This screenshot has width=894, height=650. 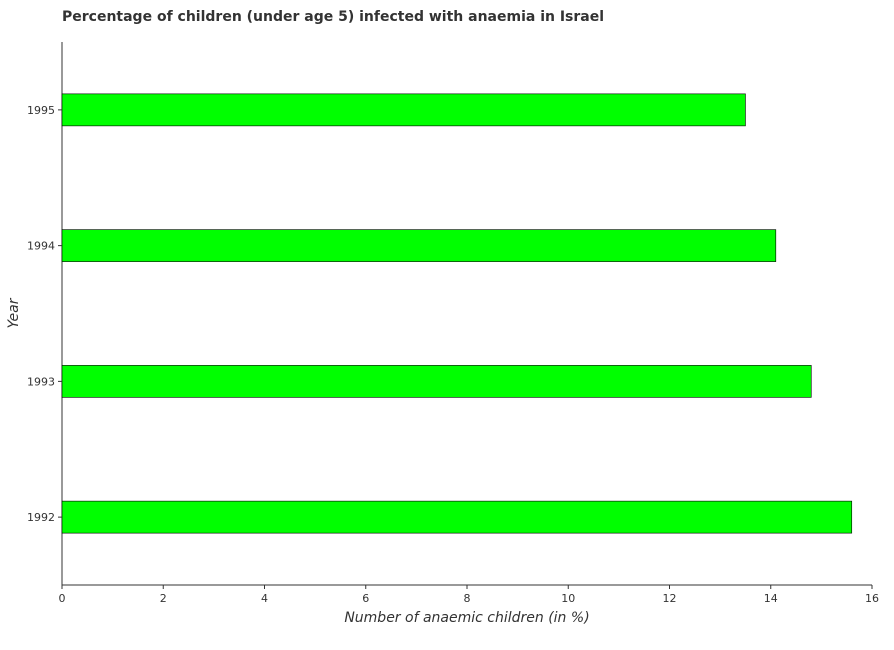 What do you see at coordinates (41, 517) in the screenshot?
I see `y-tick-label: 1992` at bounding box center [41, 517].